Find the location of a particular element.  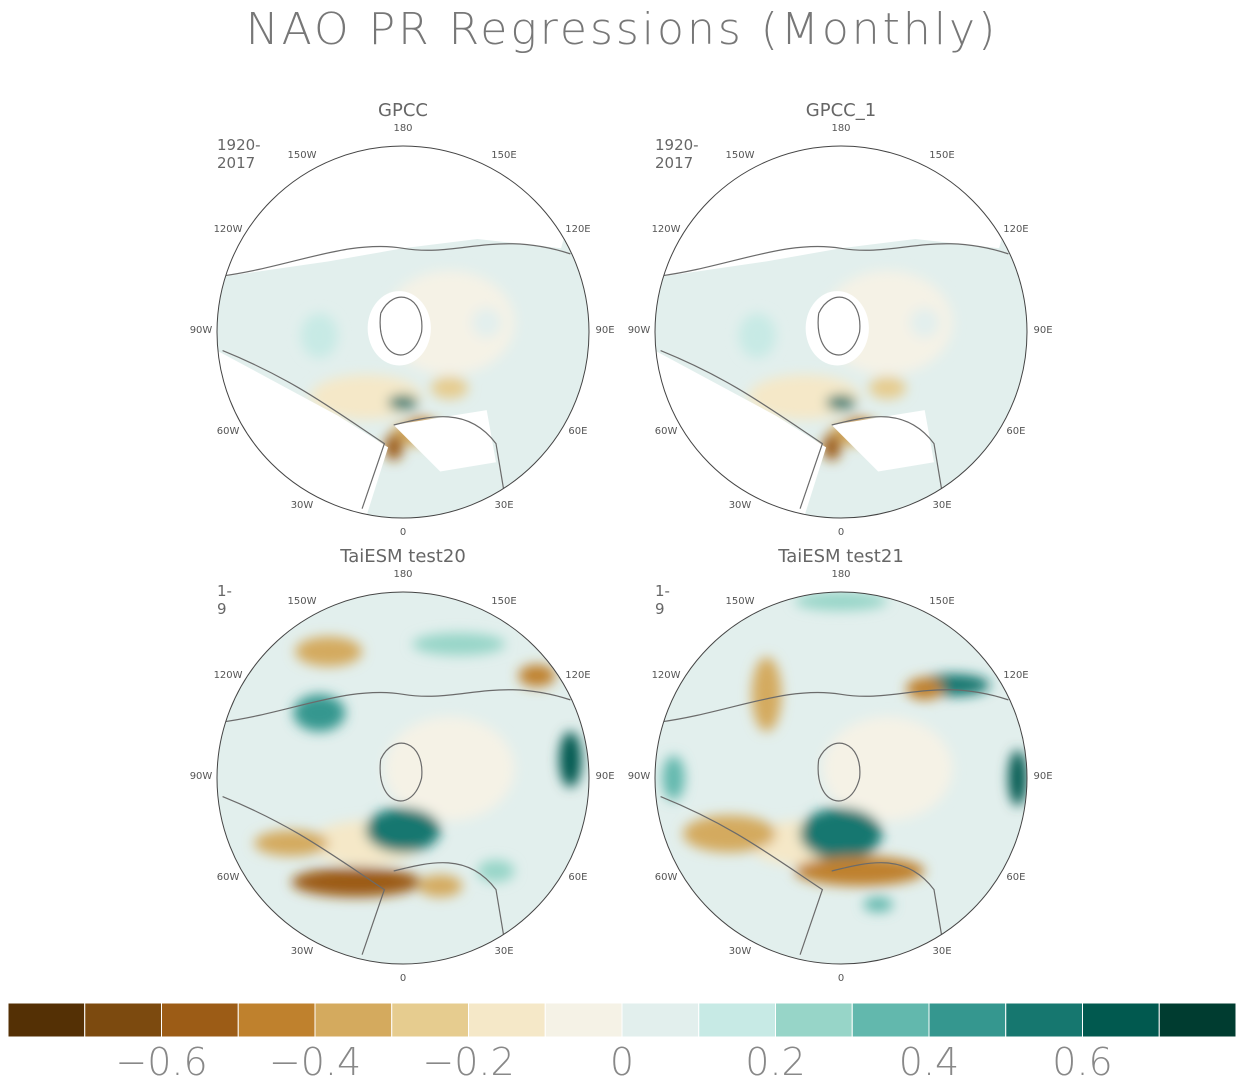

colorbar-tick-label: 0 is located at coordinates (622, 1062).